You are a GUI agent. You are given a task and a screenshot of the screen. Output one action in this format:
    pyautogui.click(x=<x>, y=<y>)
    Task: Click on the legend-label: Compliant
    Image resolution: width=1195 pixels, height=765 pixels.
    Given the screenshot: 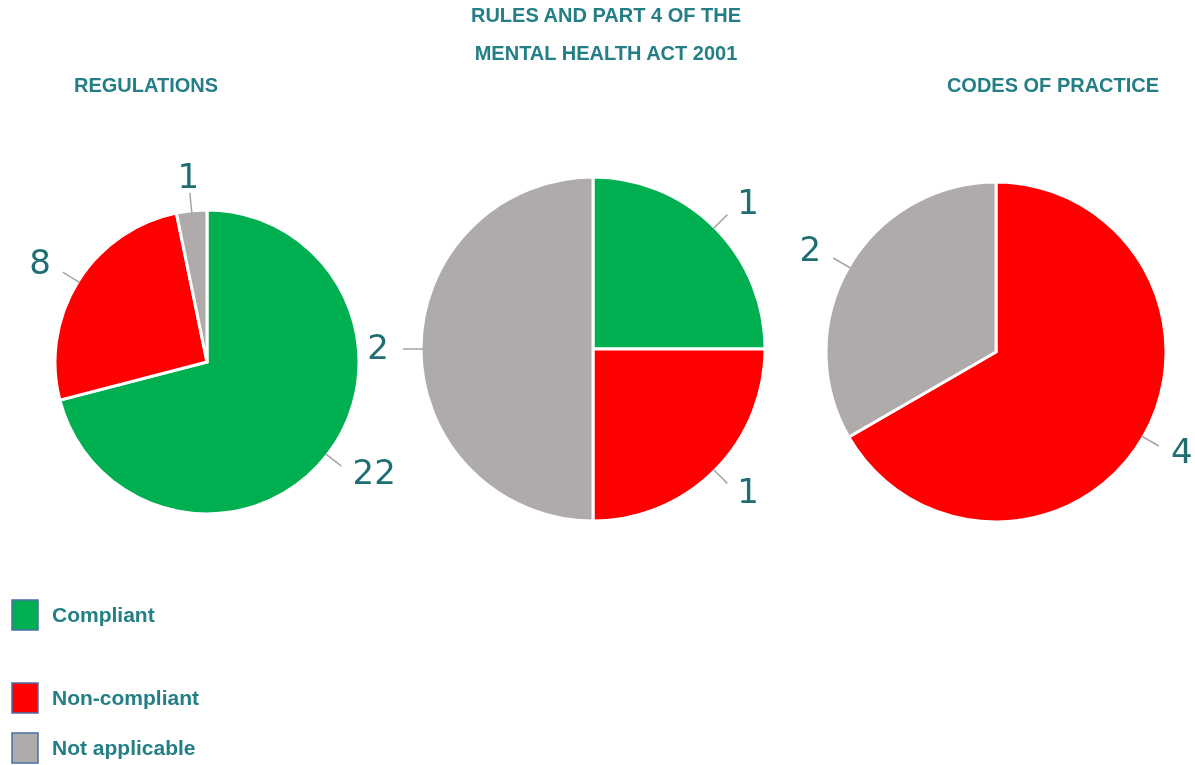 What is the action you would take?
    pyautogui.click(x=103, y=614)
    